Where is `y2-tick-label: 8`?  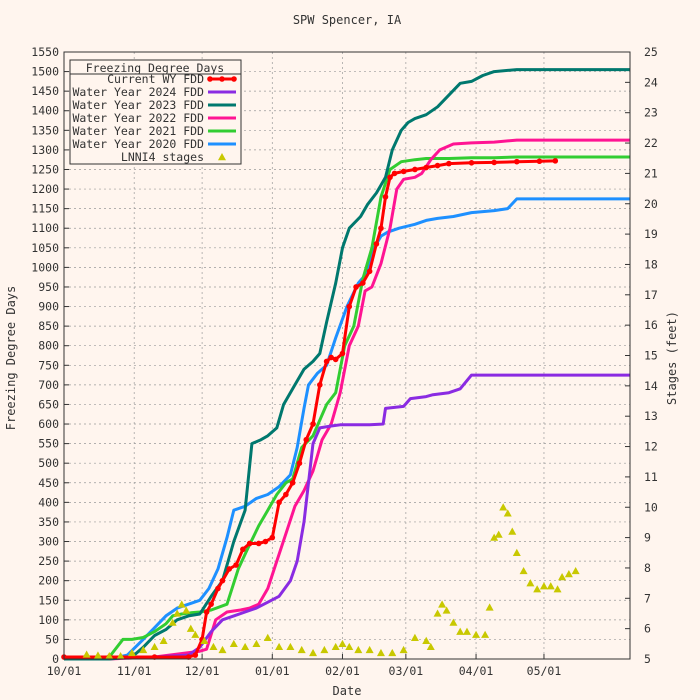 y2-tick-label: 8 is located at coordinates (647, 568).